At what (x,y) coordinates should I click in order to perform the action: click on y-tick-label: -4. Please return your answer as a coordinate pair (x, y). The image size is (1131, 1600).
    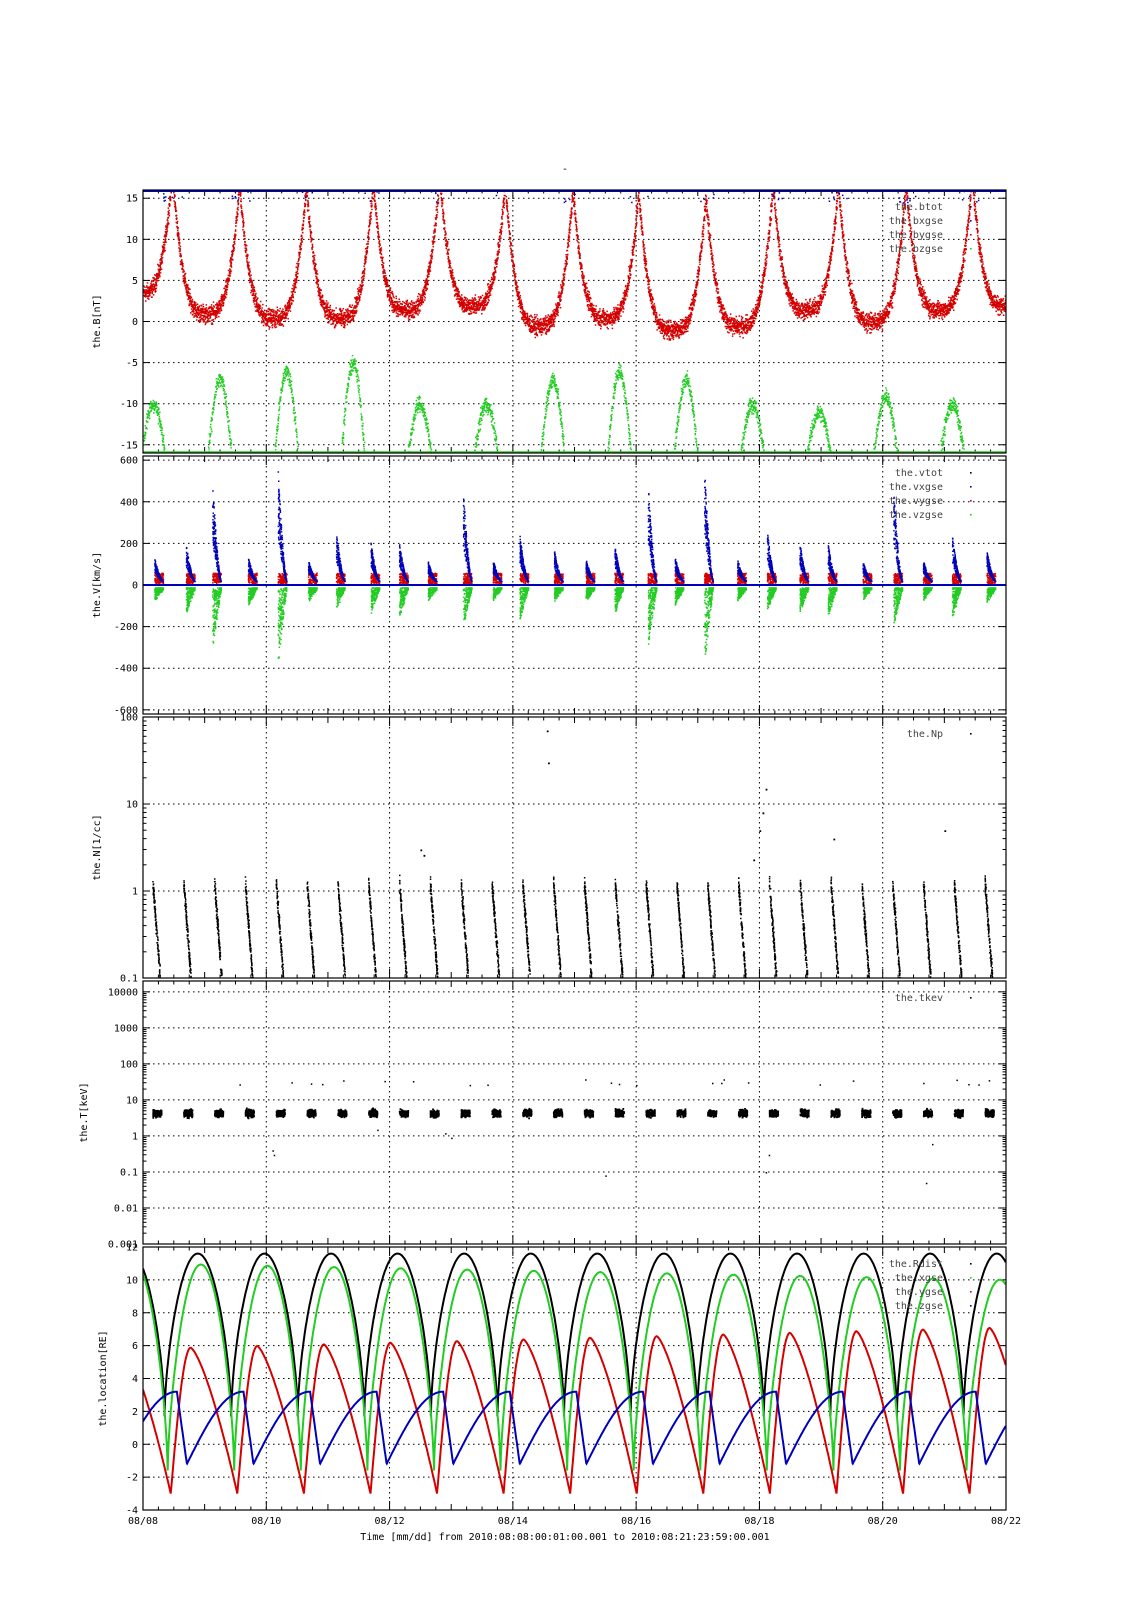
    Looking at the image, I should click on (132, 1511).